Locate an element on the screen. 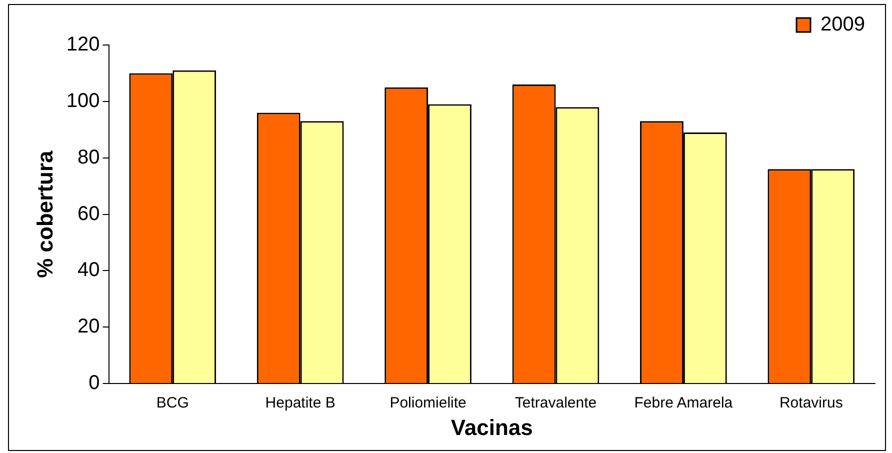  x-axis-title: Vacinas is located at coordinates (491, 427).